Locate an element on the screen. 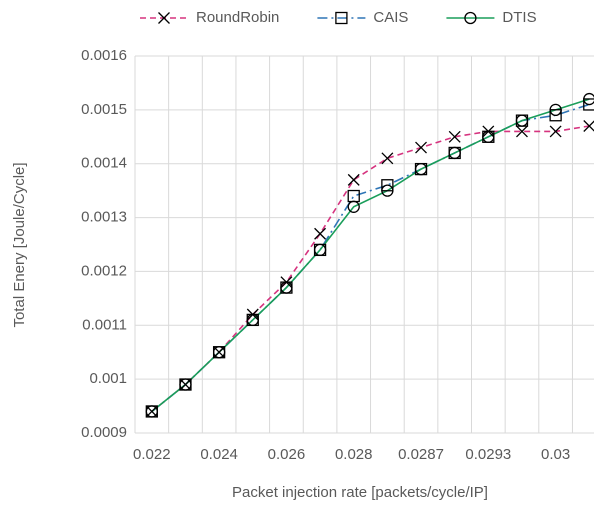 The width and height of the screenshot is (594, 506). x-tick-label: 0.028 is located at coordinates (354, 454).